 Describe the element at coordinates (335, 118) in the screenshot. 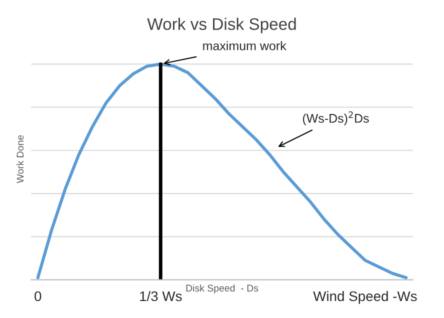

I see `annotation: (Ws-Ds)$^{2}$Ds` at that location.